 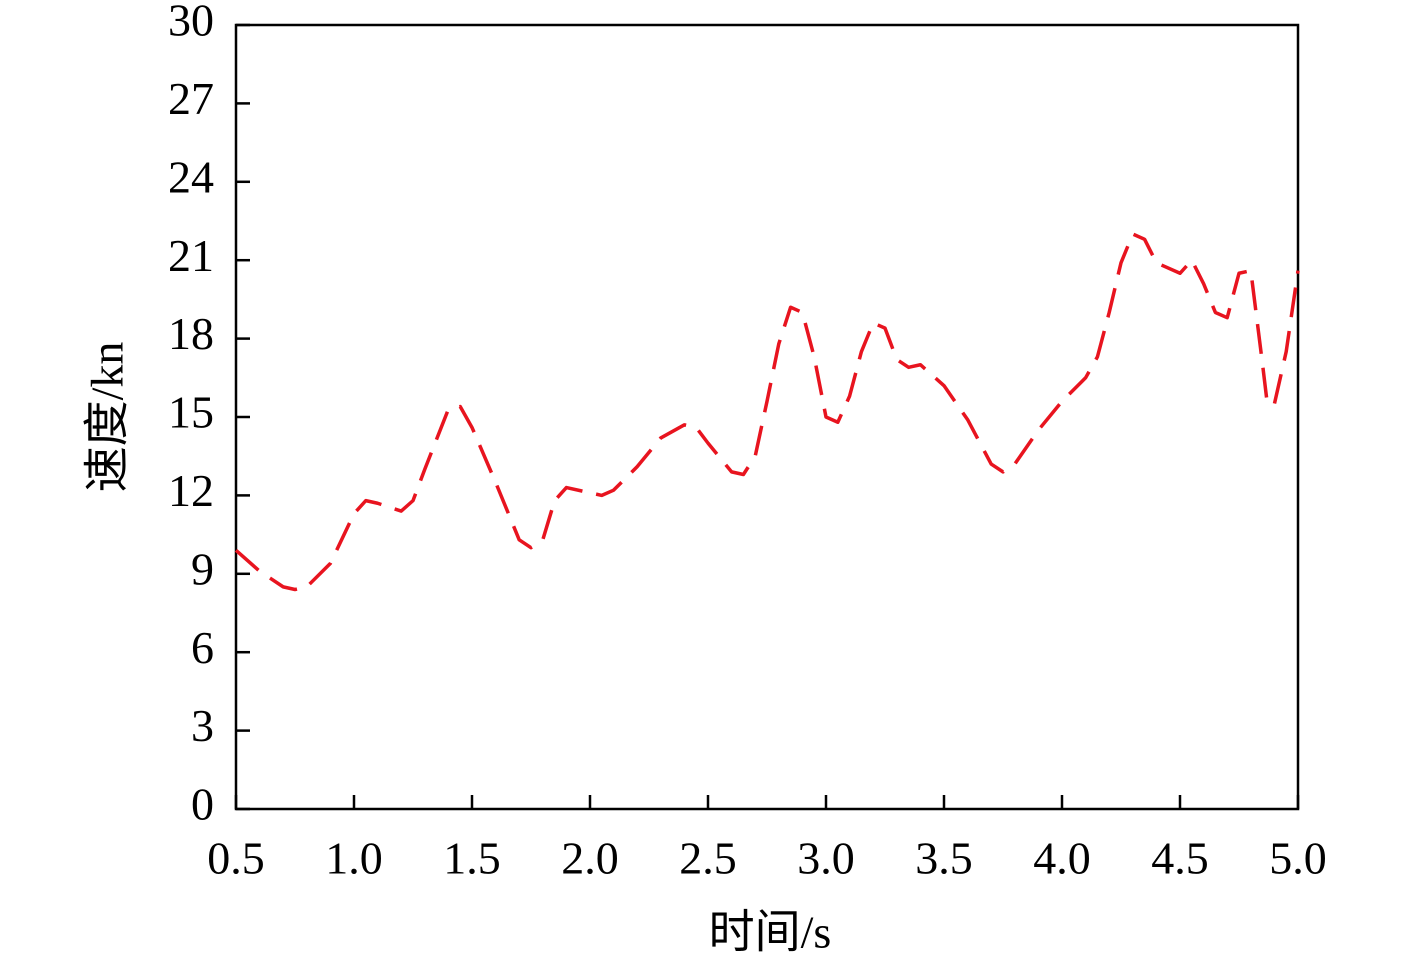 I want to click on y-tick-label: 0, so click(x=202, y=804).